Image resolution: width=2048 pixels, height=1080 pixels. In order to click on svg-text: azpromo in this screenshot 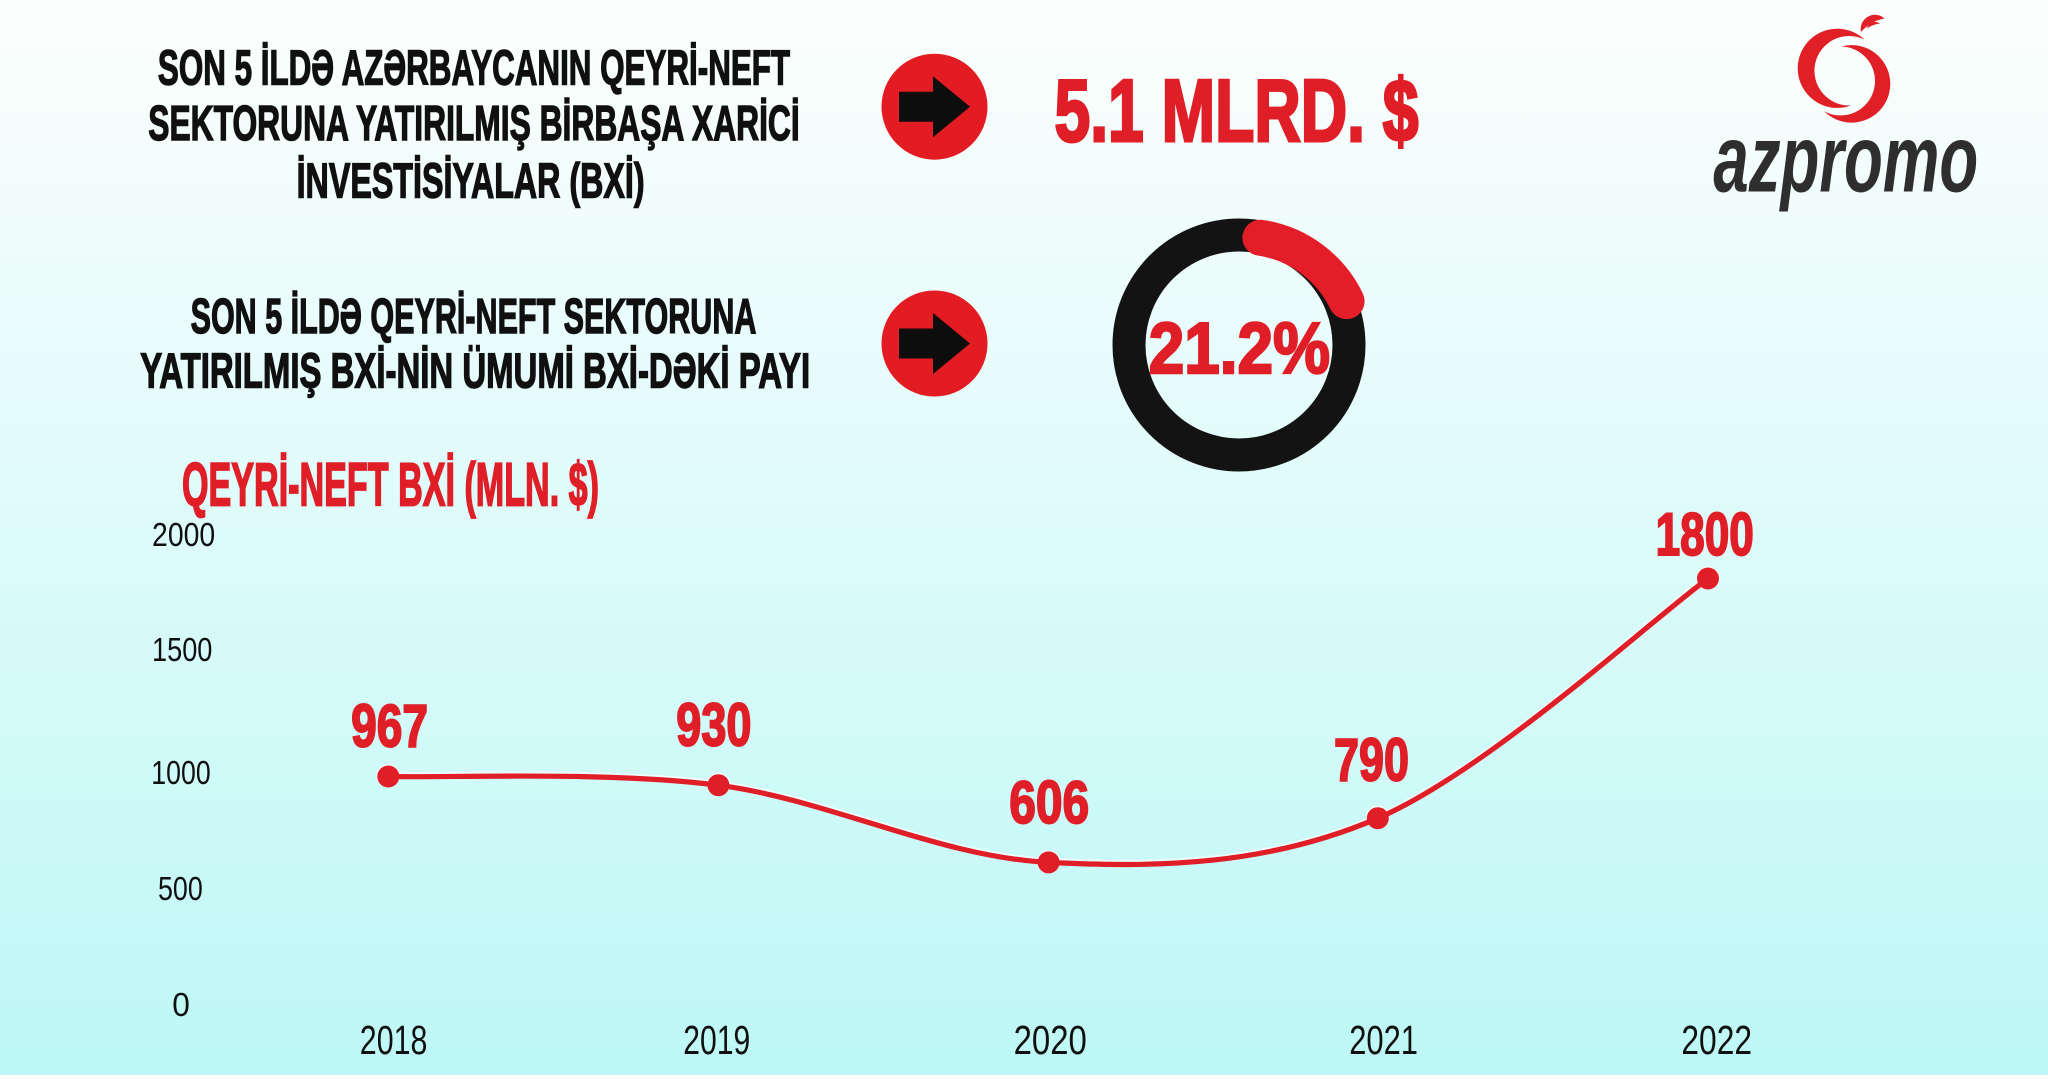, I will do `click(1845, 158)`.